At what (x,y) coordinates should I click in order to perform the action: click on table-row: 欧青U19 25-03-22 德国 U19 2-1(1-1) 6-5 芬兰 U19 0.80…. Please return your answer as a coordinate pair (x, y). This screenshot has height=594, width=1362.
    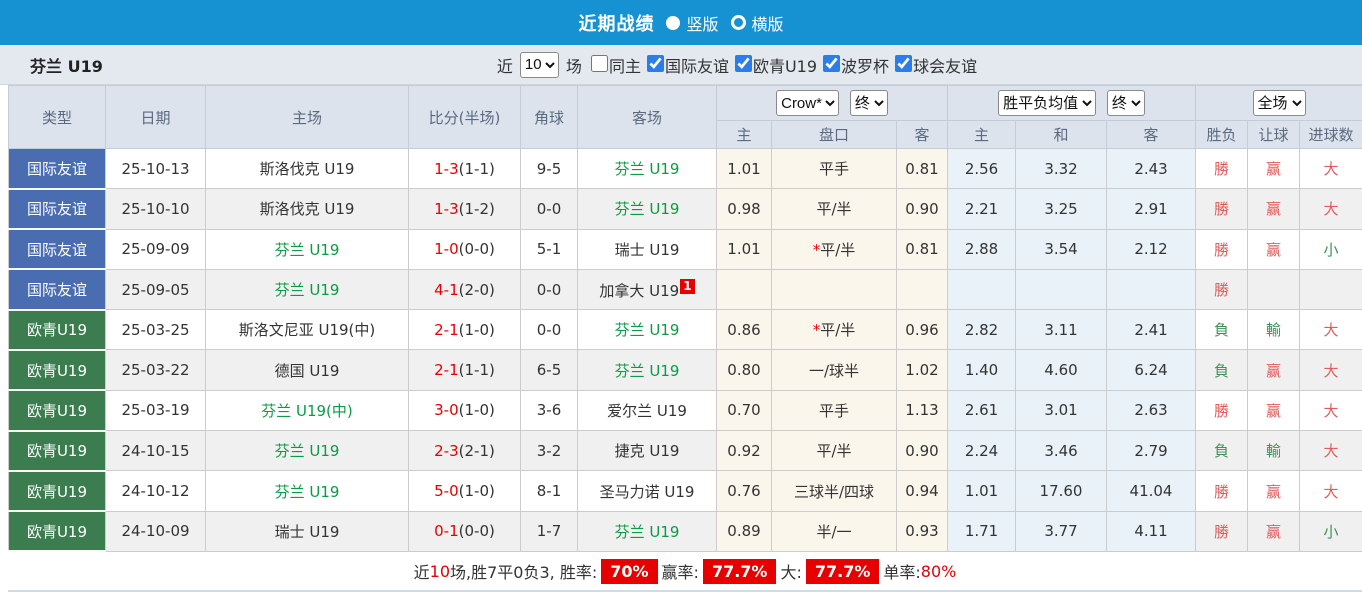
    Looking at the image, I should click on (685, 370).